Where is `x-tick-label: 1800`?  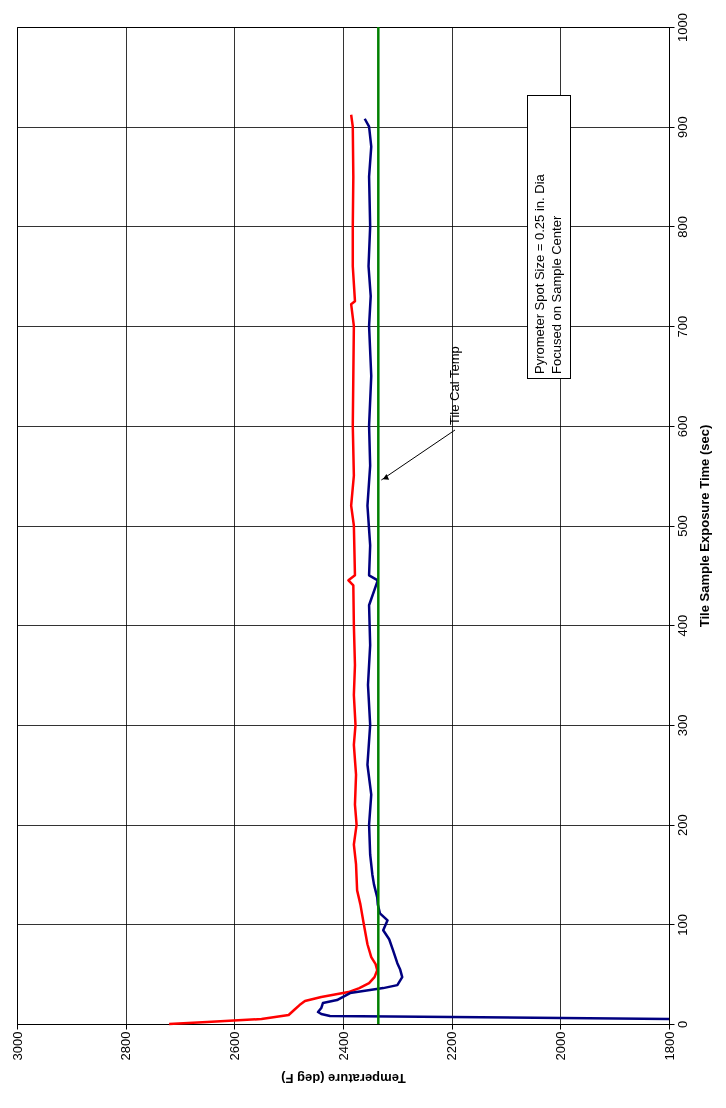 x-tick-label: 1800 is located at coordinates (669, 1046).